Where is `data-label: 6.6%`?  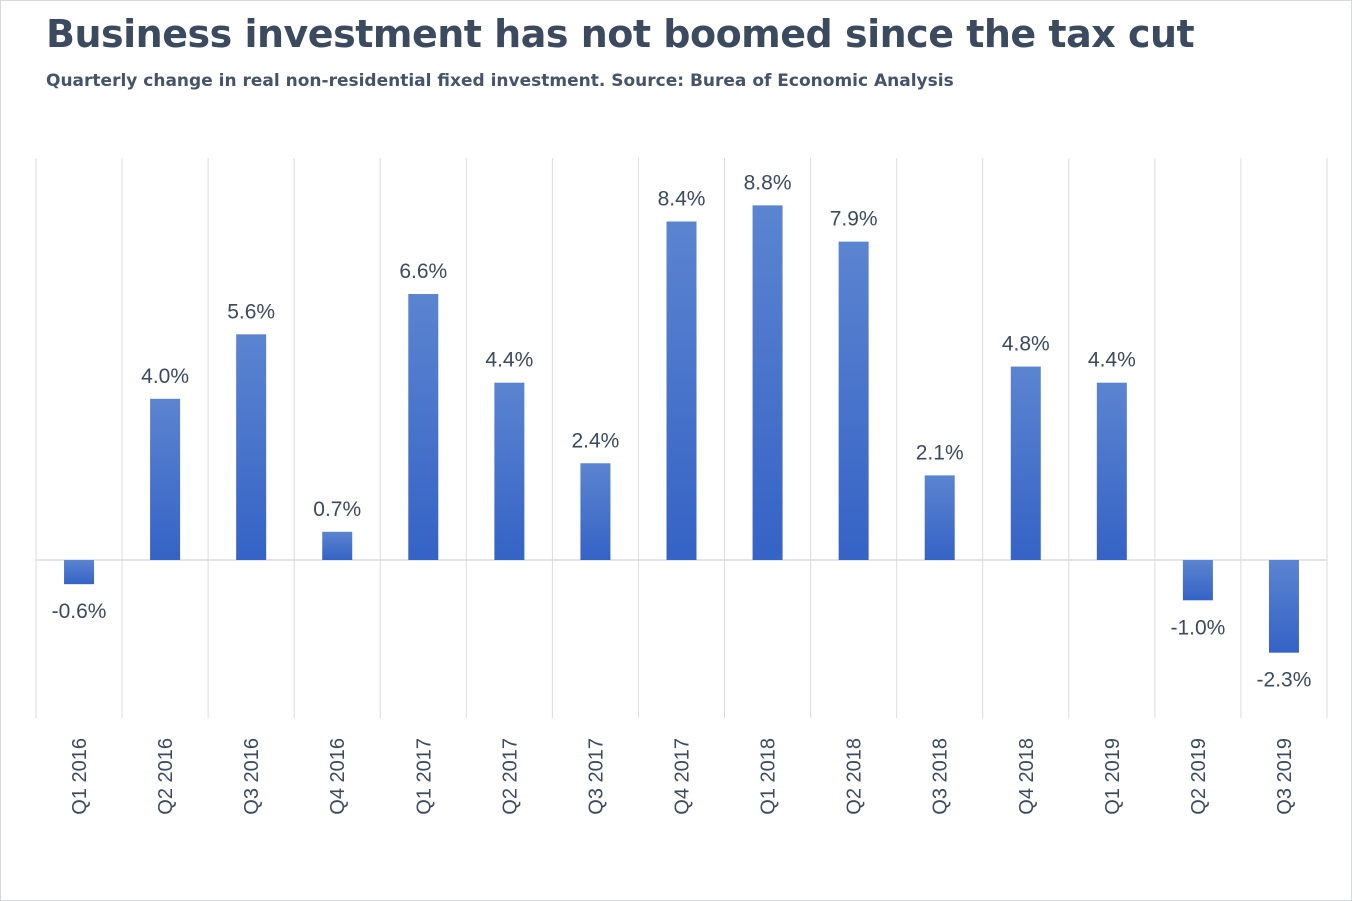 data-label: 6.6% is located at coordinates (423, 271).